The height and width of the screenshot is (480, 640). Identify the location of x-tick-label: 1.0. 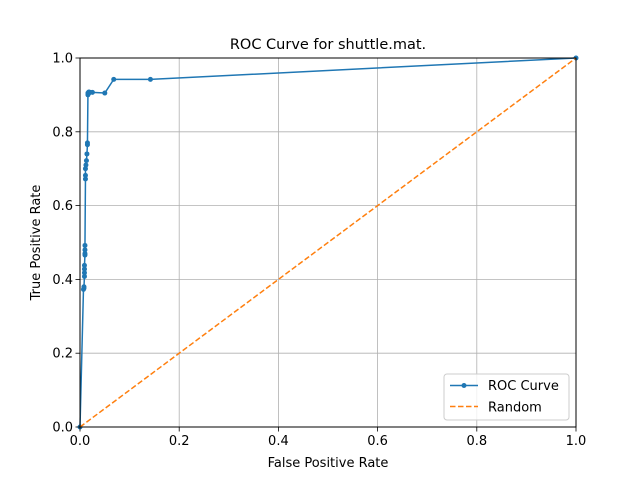
(576, 441).